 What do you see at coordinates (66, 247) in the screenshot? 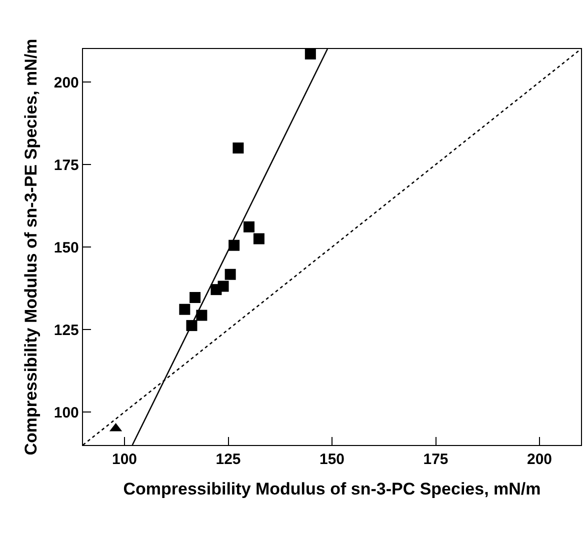
I see `y-tick-label: 150` at bounding box center [66, 247].